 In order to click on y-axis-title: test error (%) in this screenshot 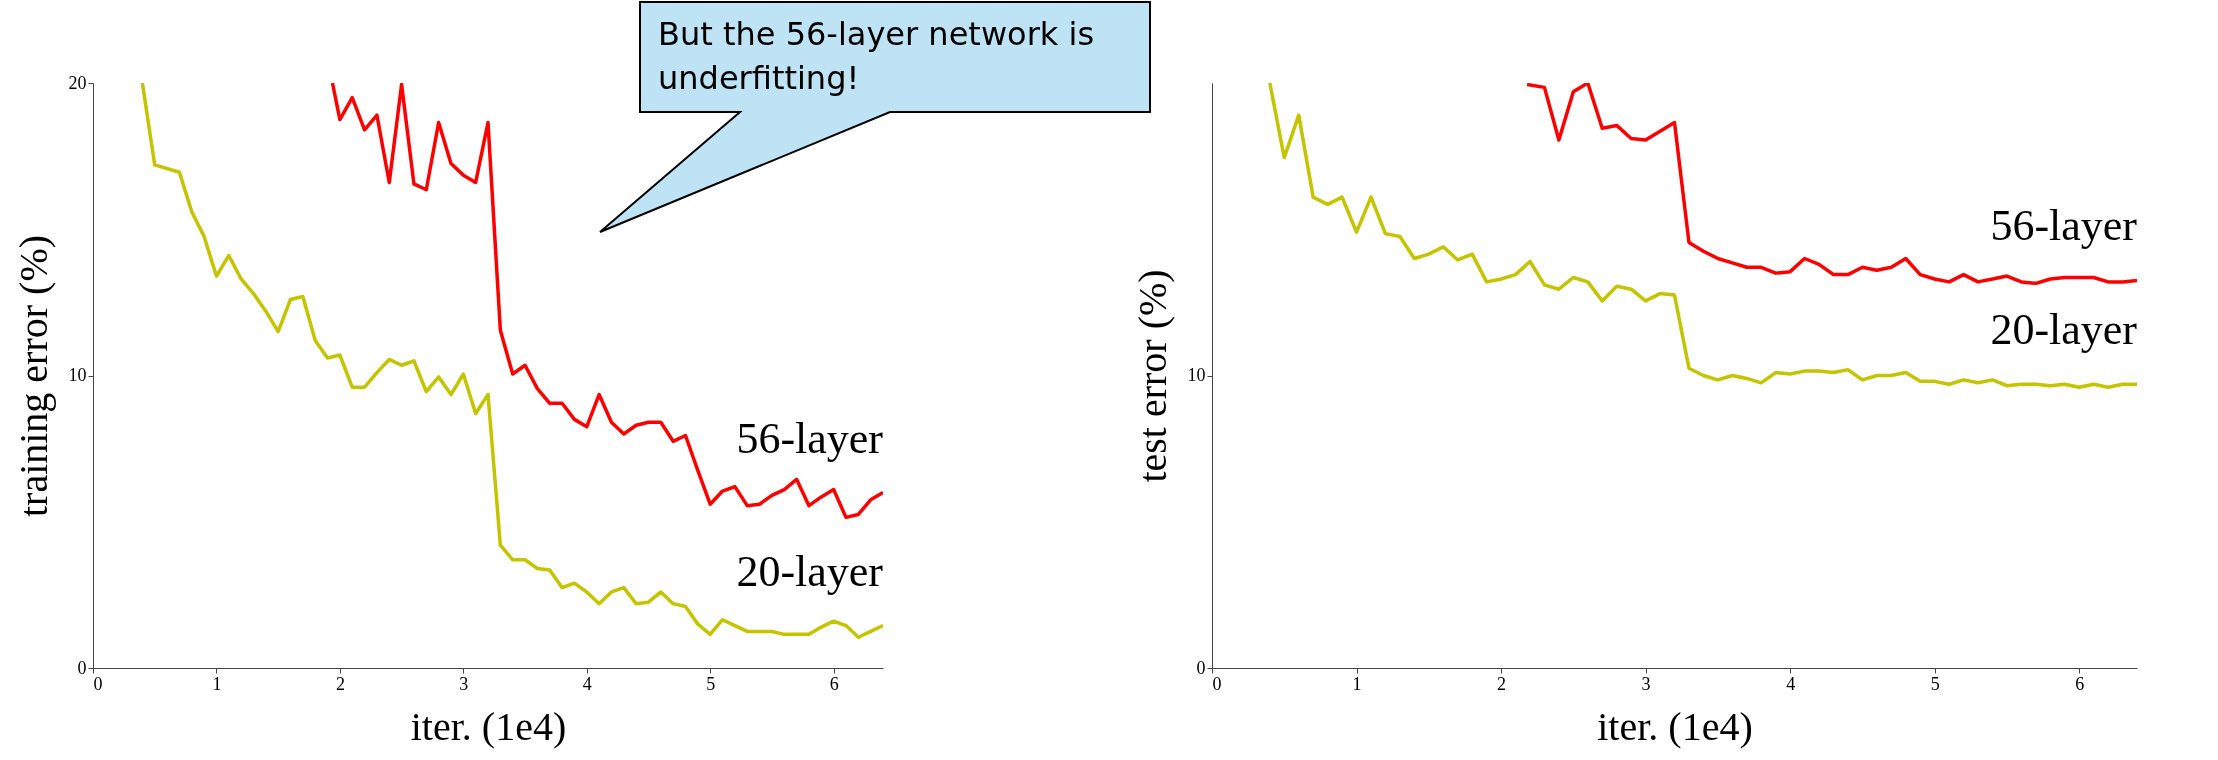, I will do `click(1152, 376)`.